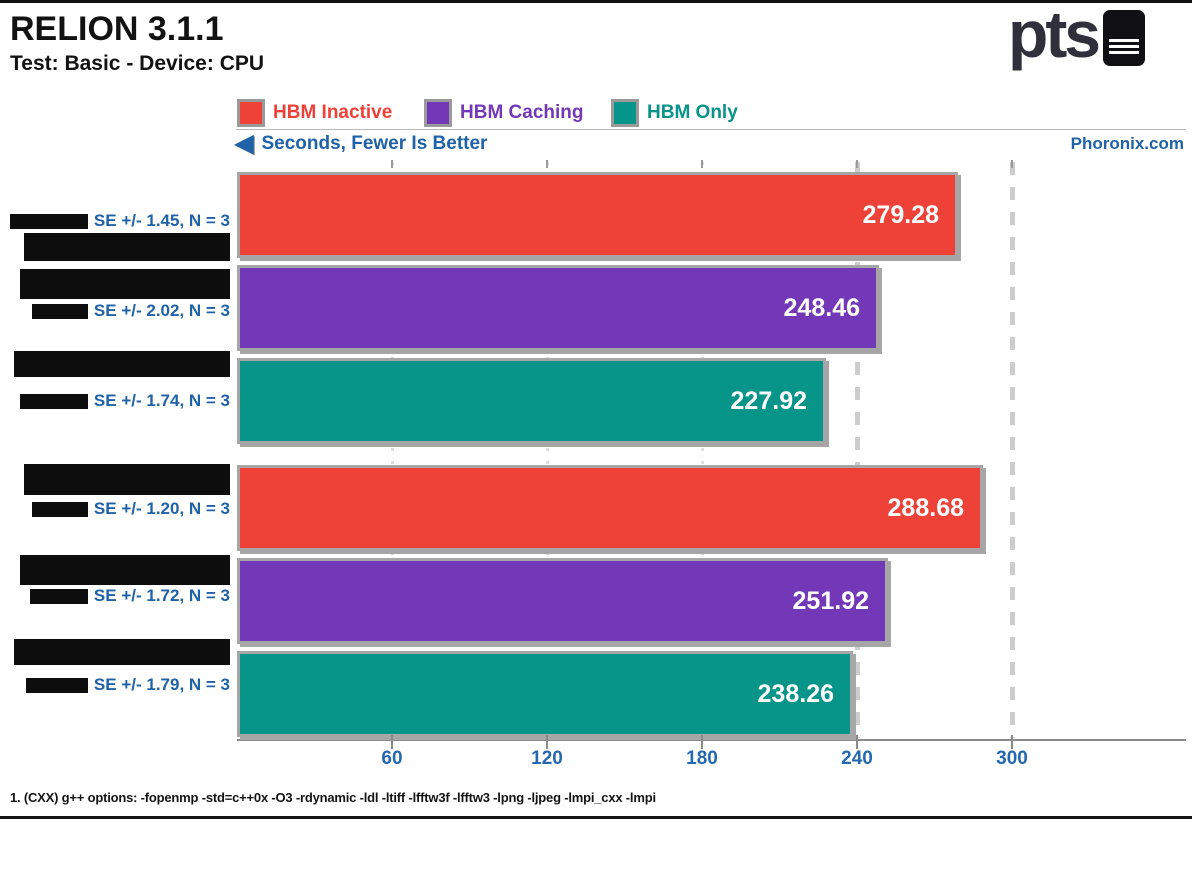 The width and height of the screenshot is (1192, 892). Describe the element at coordinates (711, 740) in the screenshot. I see `x-axis-line` at that location.